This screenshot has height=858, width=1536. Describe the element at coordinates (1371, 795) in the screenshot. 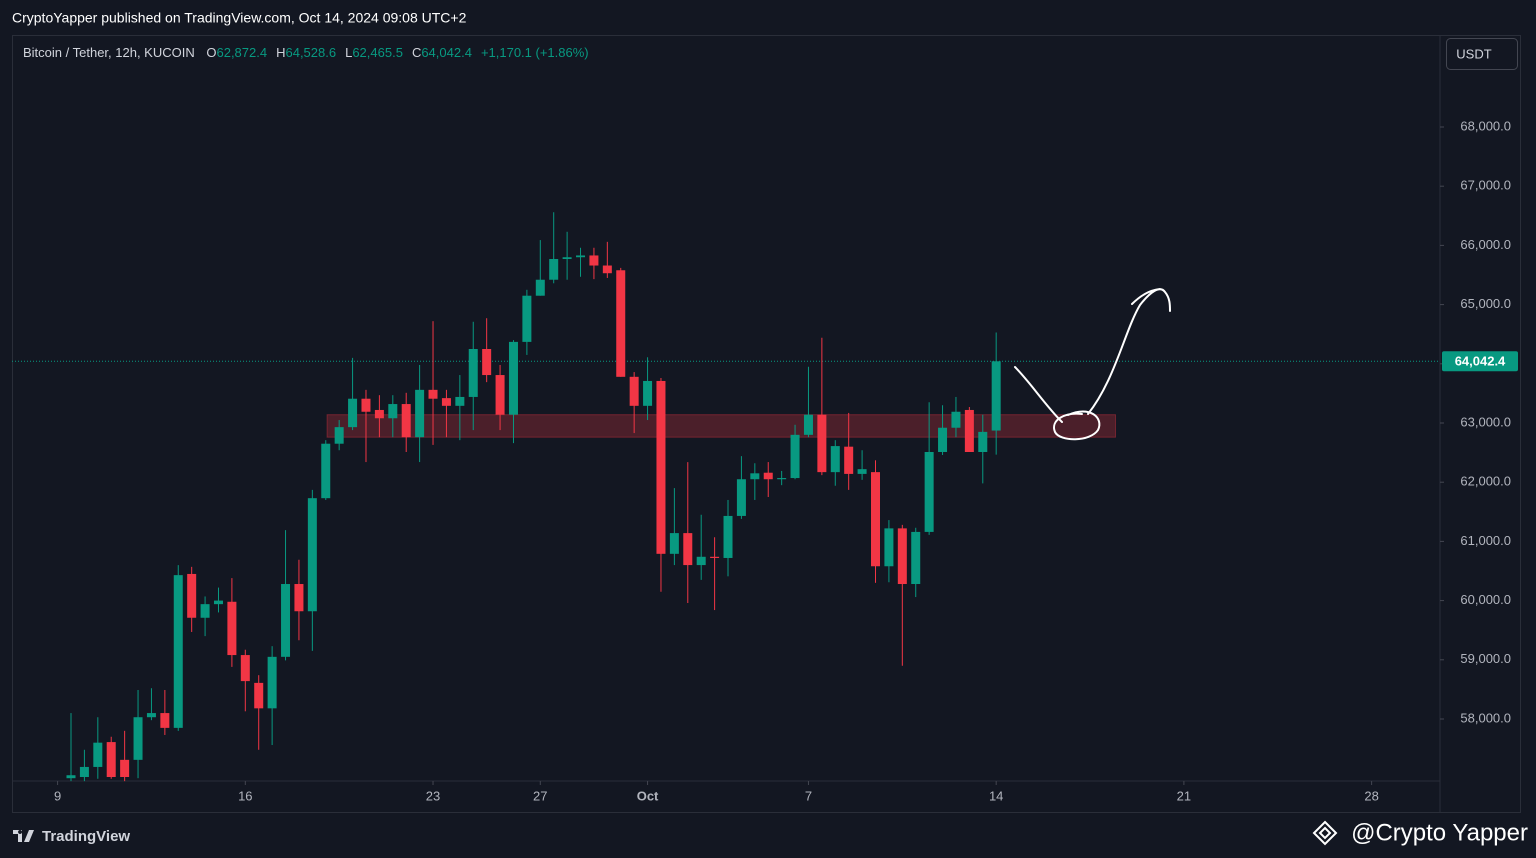

I see `x-tick-label: 28` at that location.